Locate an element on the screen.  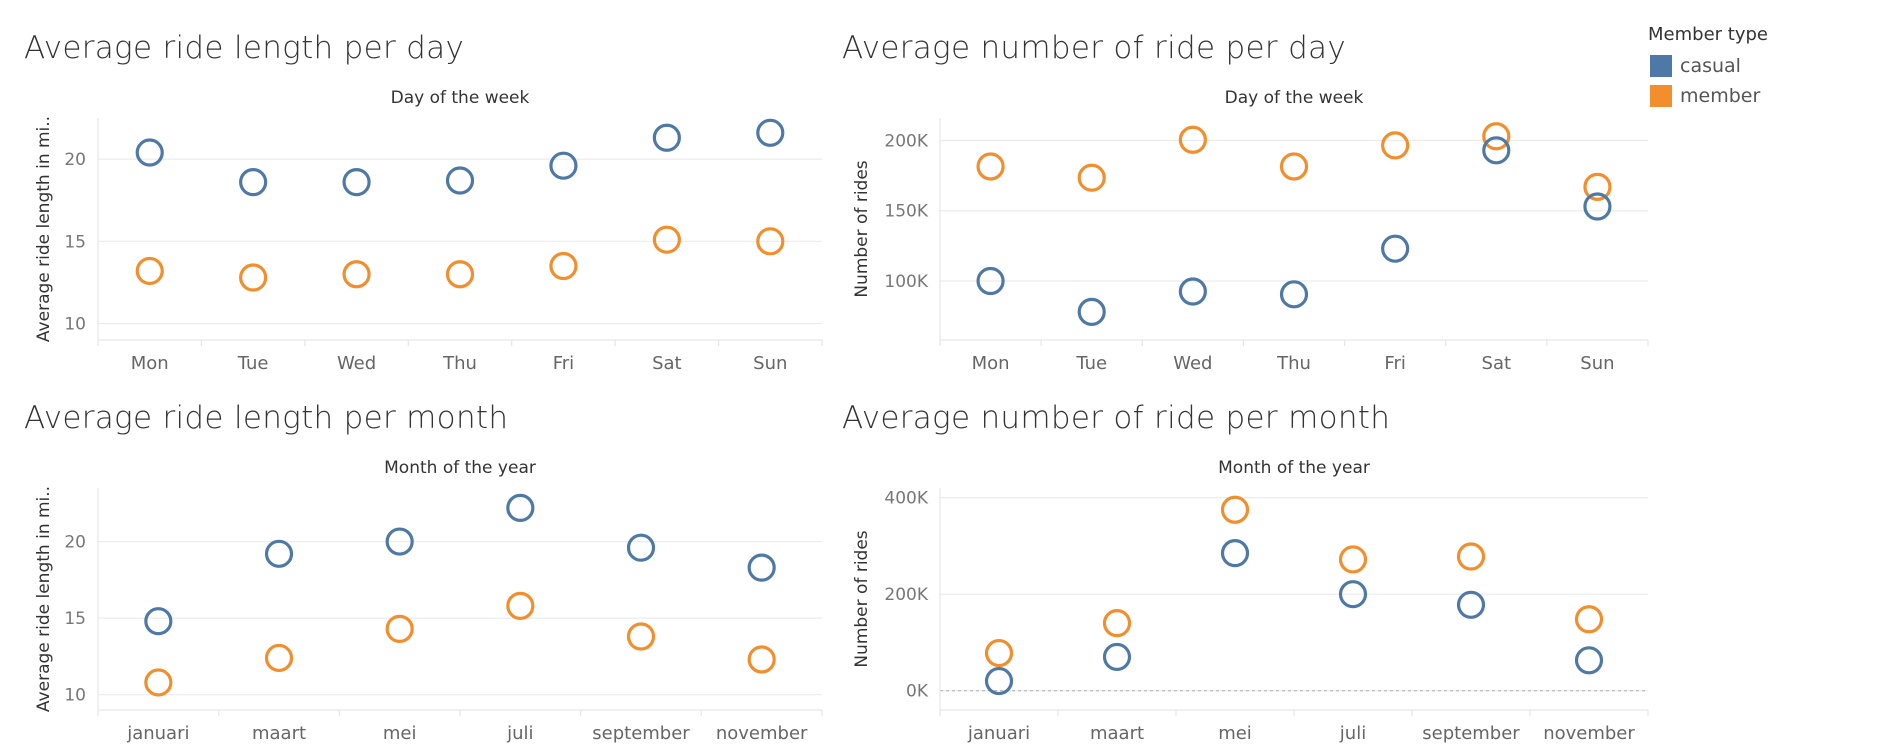
legend-item-member: member is located at coordinates (1708, 96).